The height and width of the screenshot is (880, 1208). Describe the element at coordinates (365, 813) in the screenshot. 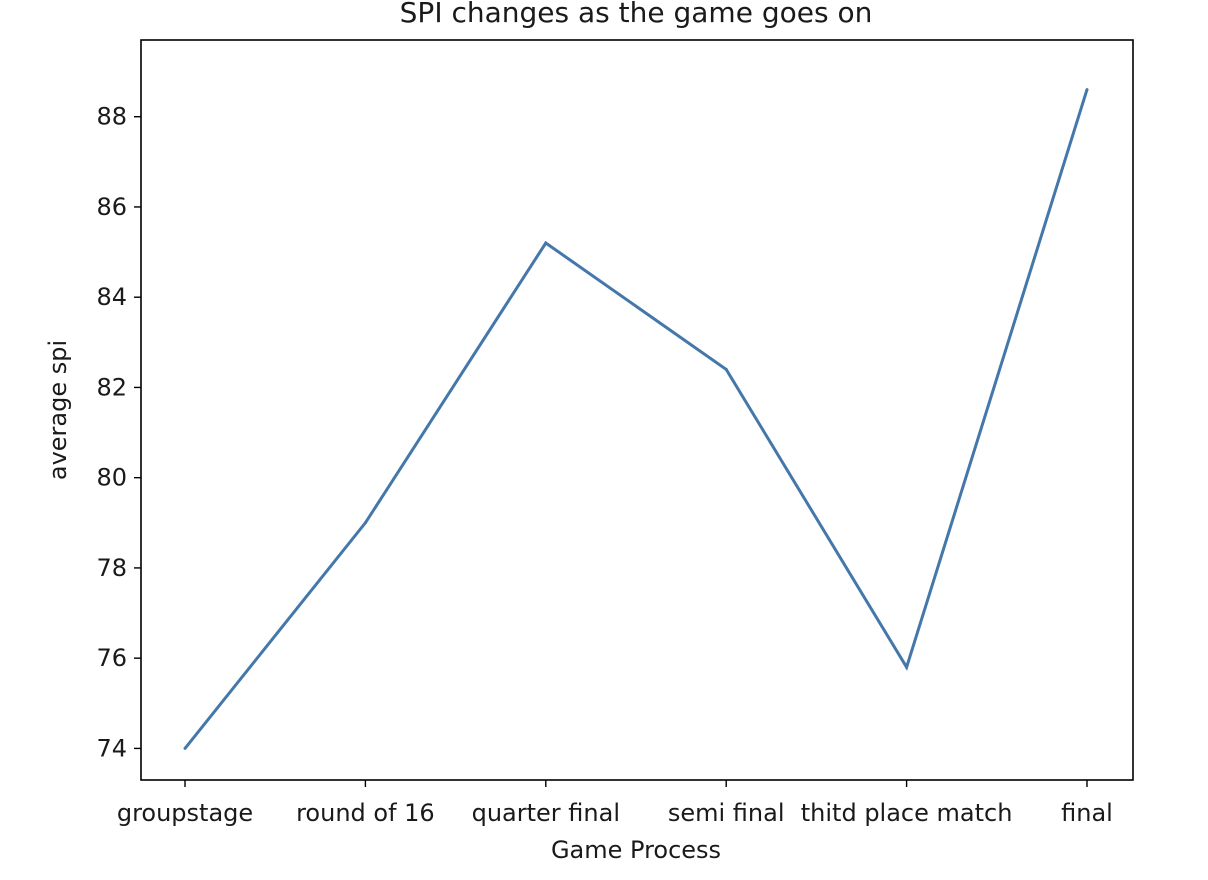

I see `x-tick-label: round of 16` at that location.